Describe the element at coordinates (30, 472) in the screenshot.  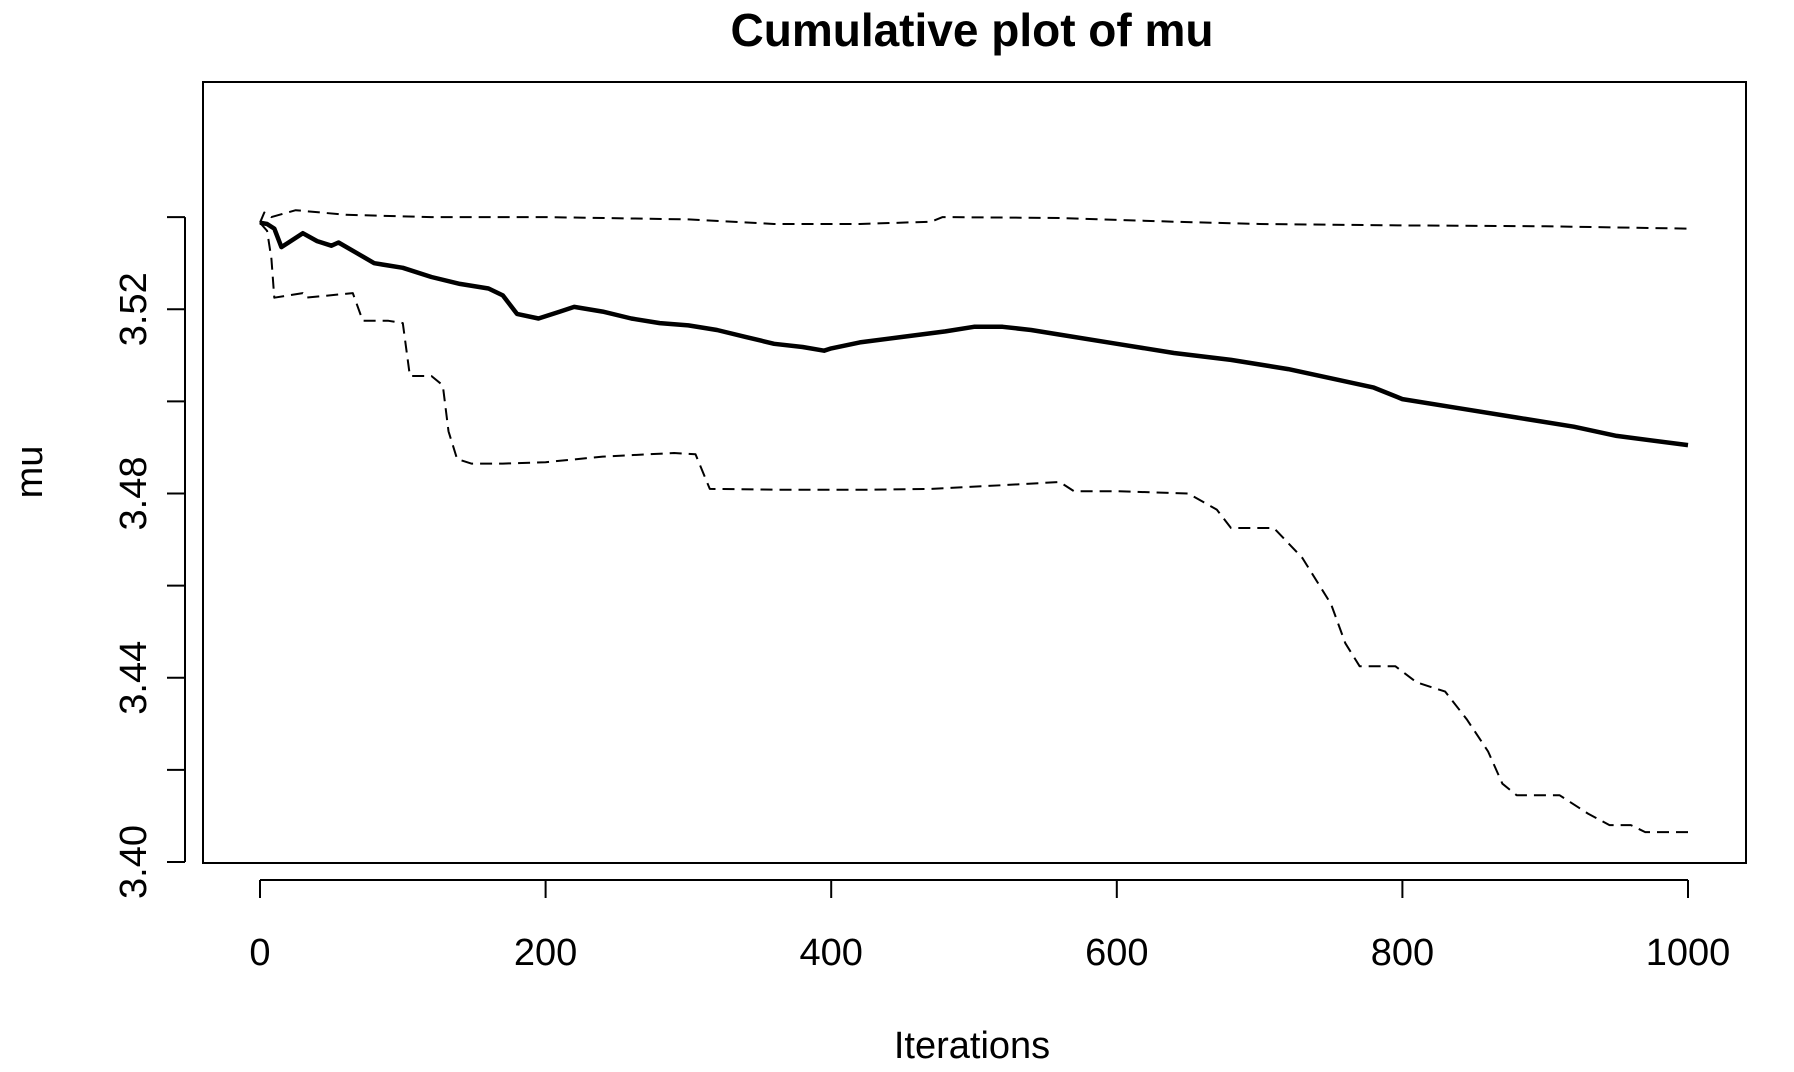
I see `y-axis-label: mu` at that location.